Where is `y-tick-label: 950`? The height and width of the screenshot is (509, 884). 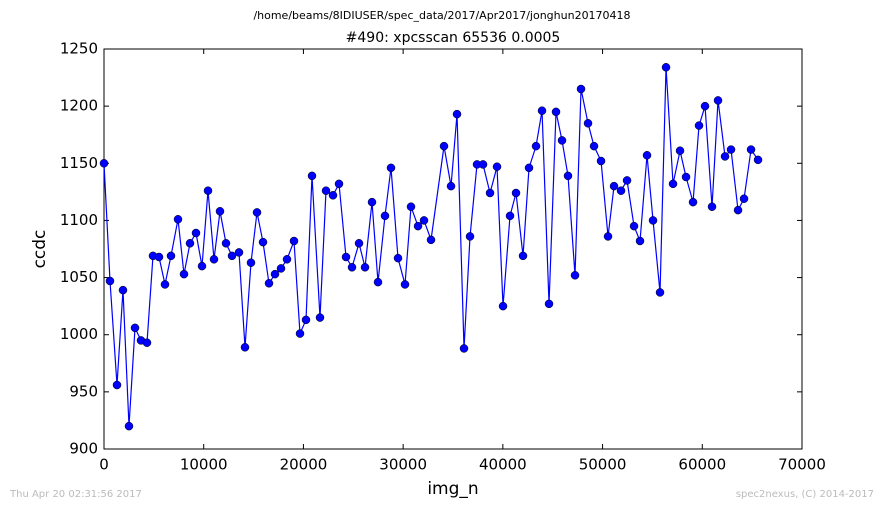 y-tick-label: 950 is located at coordinates (83, 391).